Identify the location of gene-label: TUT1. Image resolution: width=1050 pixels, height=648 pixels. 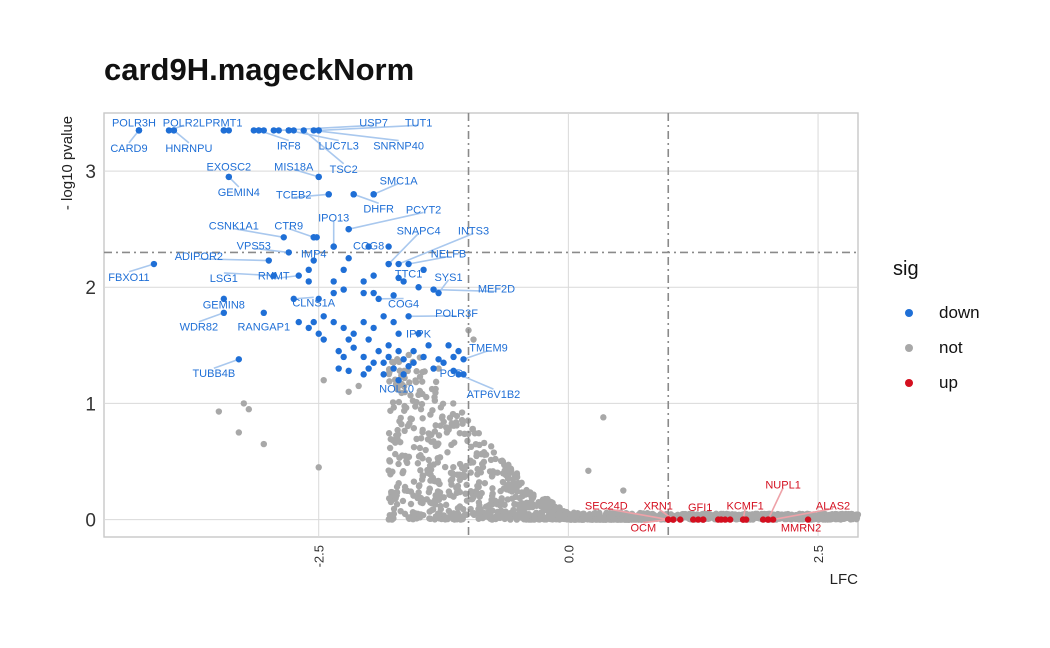
(419, 123).